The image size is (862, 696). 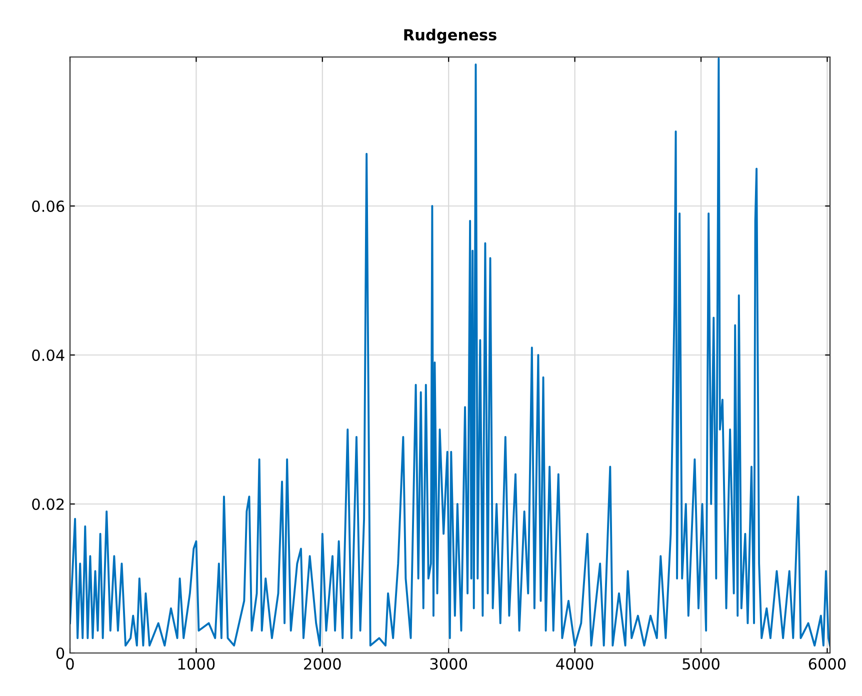 I want to click on y-tick-label: 0.02, so click(x=48, y=504).